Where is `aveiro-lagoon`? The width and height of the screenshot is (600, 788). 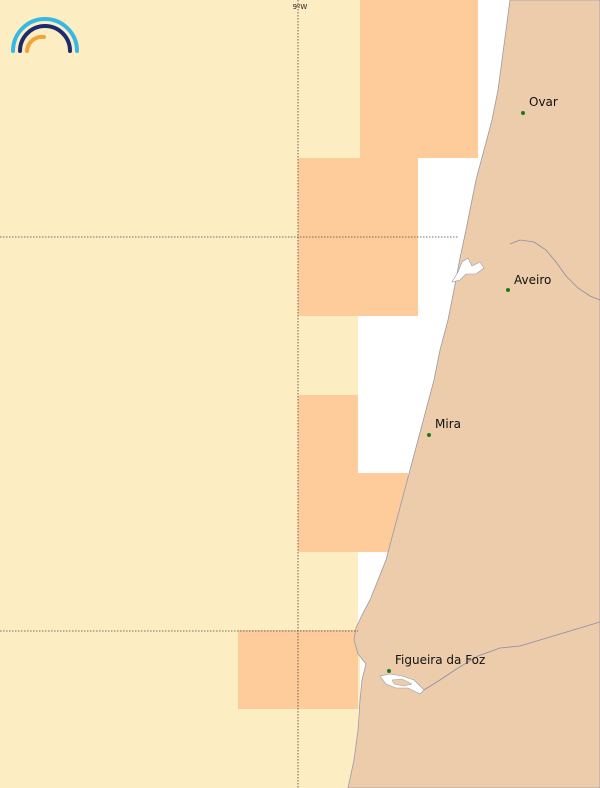 aveiro-lagoon is located at coordinates (468, 270).